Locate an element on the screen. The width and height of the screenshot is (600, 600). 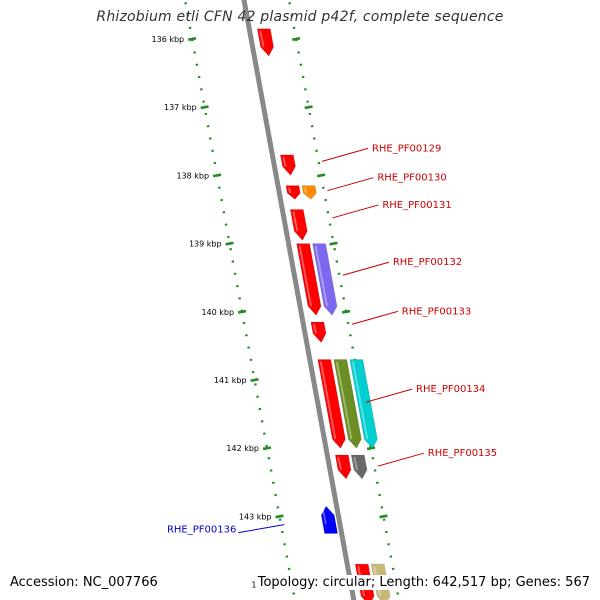
gene-label: RHE_PF00130 is located at coordinates (411, 178).